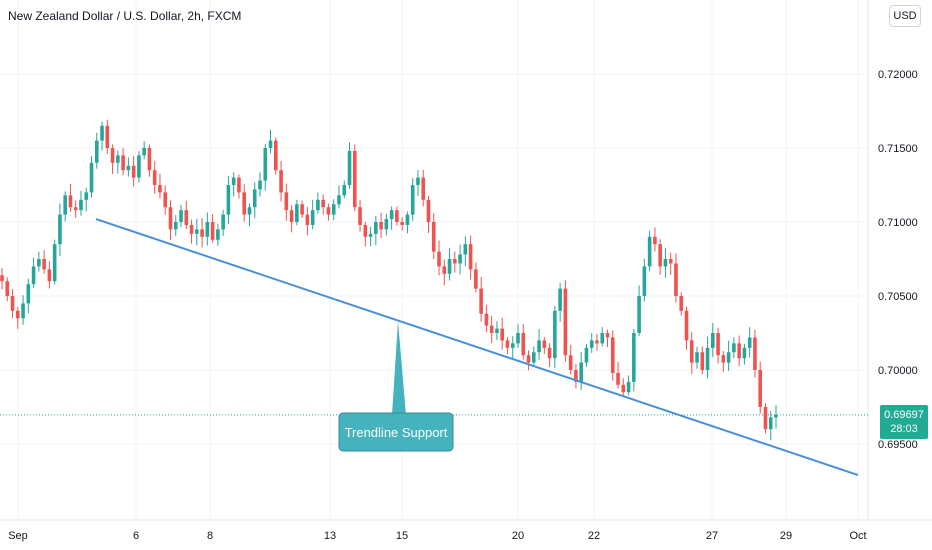  What do you see at coordinates (898, 297) in the screenshot?
I see `price-tick-label: 0.70500` at bounding box center [898, 297].